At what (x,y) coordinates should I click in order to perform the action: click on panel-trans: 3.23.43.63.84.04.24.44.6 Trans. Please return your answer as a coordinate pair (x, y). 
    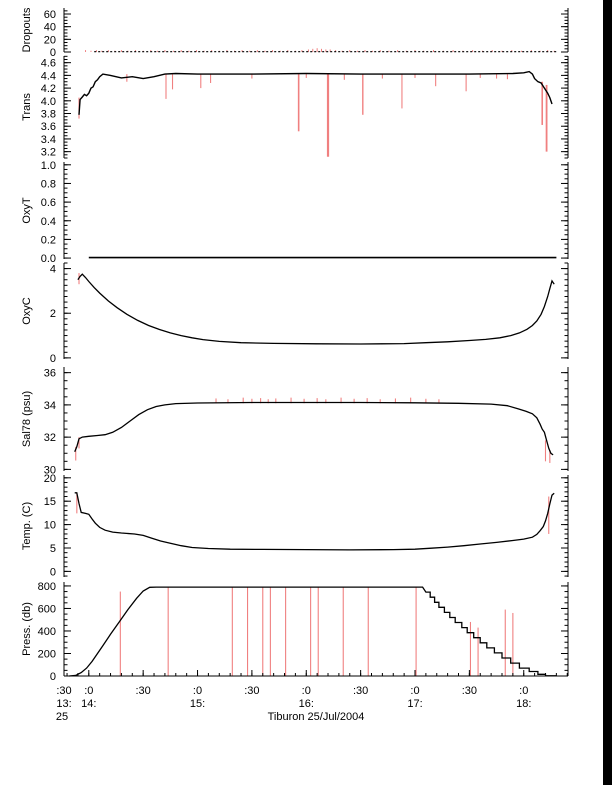
    Looking at the image, I should click on (295, 107).